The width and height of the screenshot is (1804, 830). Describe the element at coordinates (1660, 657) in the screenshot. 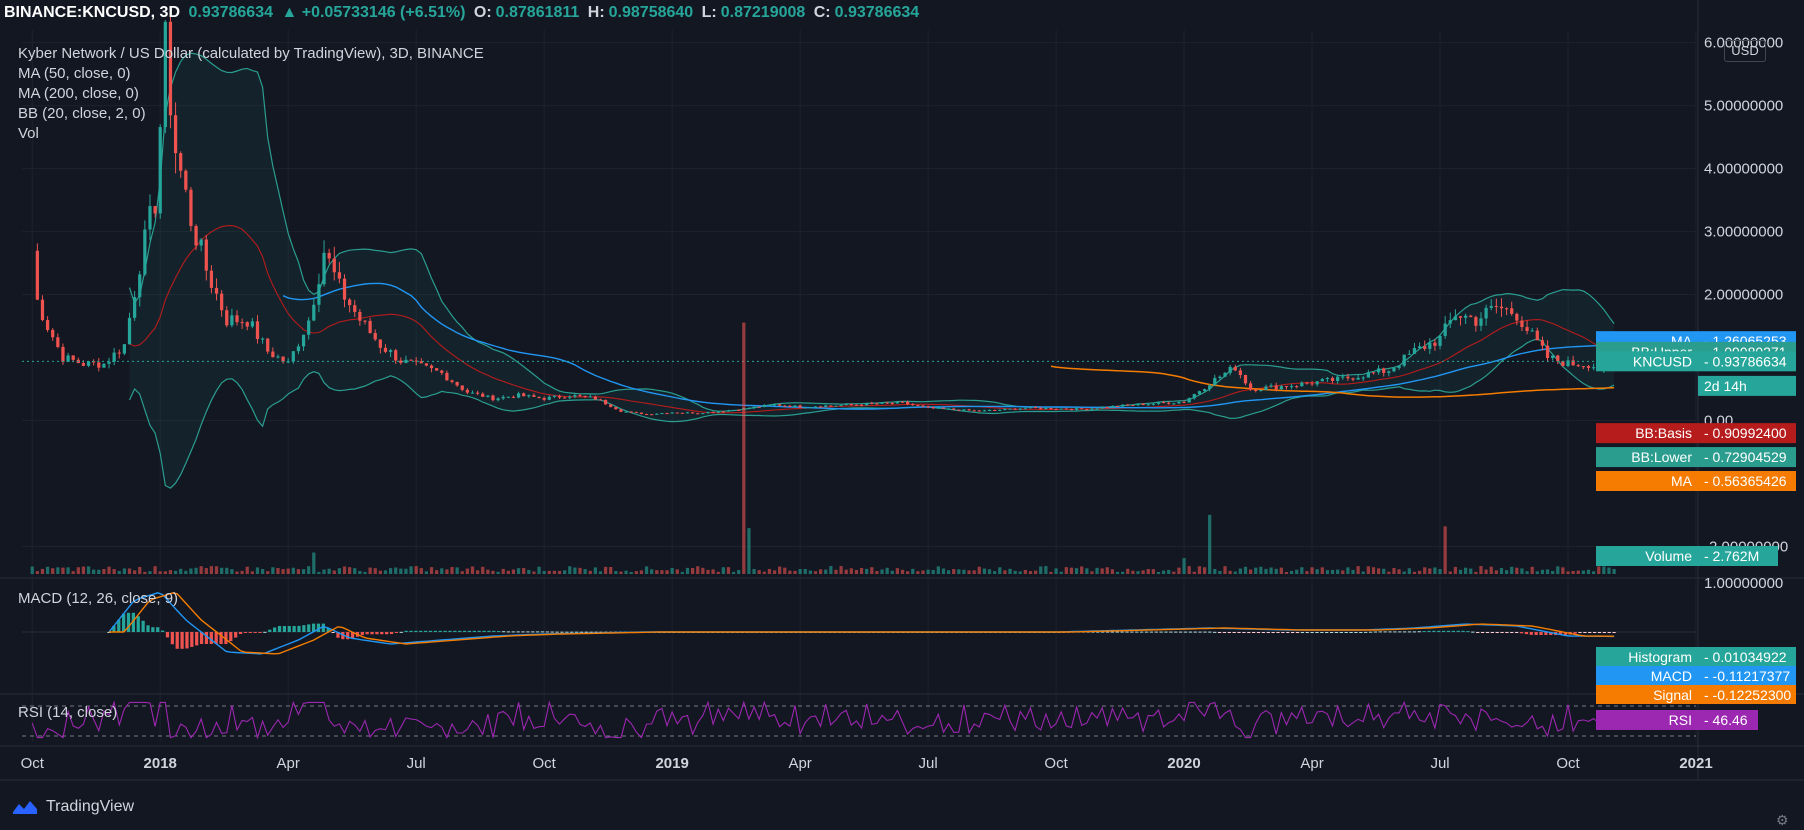

I see `macd-label-name: Histogram` at that location.